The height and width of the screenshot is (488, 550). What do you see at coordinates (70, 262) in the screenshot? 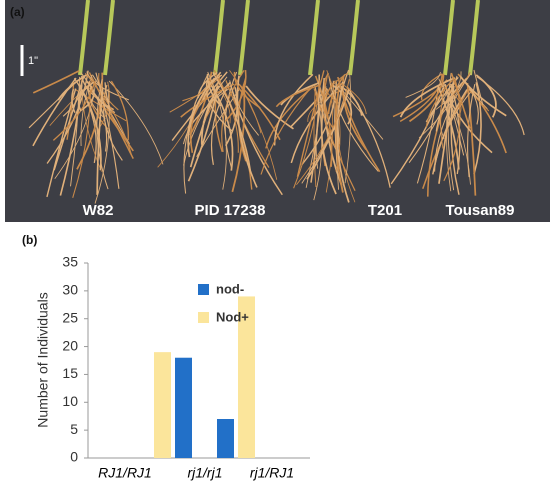
I see `y-tick-label: 35` at bounding box center [70, 262].